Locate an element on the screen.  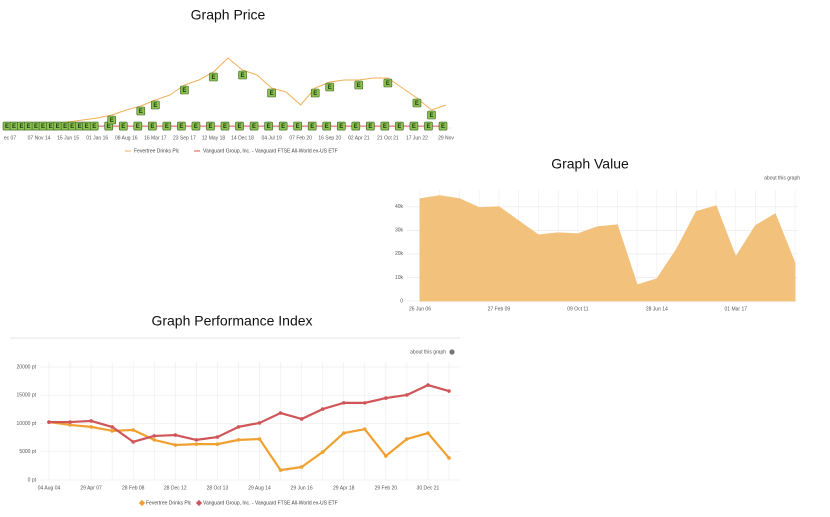
y-tick-label: 20000 pt is located at coordinates (27, 367).